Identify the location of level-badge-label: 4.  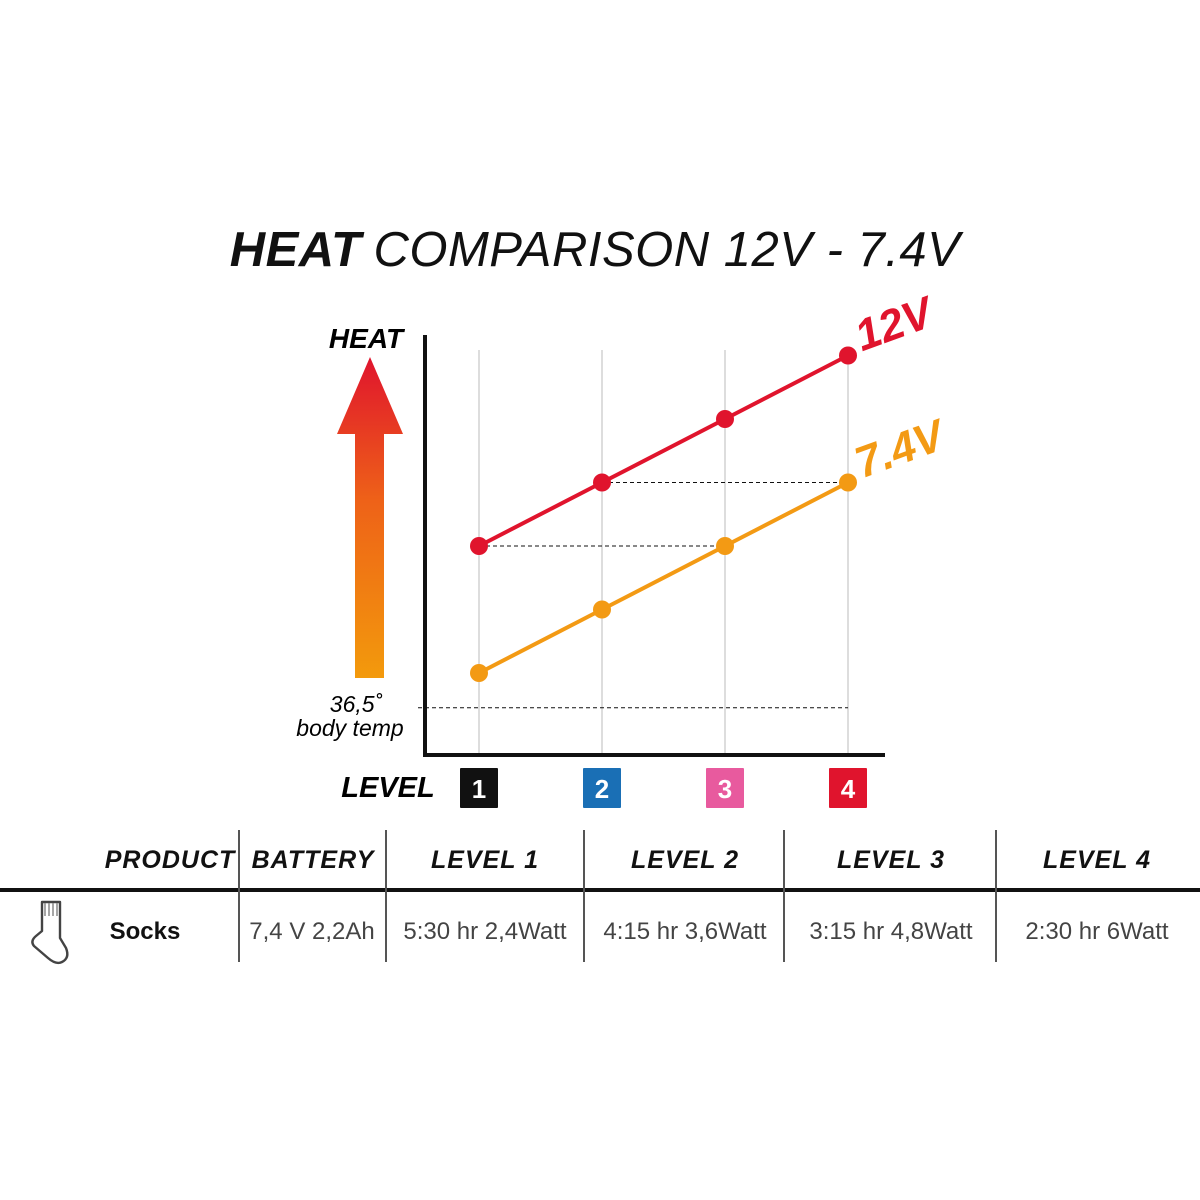
(848, 789).